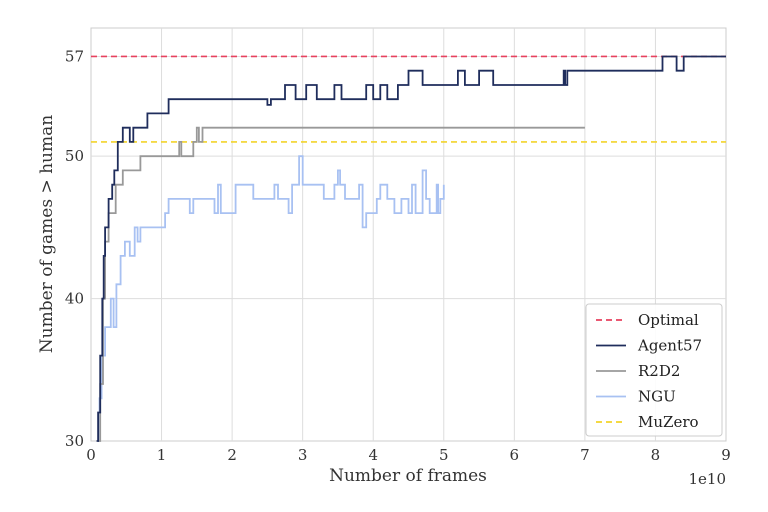 Image resolution: width=768 pixels, height=512 pixels. What do you see at coordinates (47, 234) in the screenshot?
I see `y-axis-label: Number of games > human` at bounding box center [47, 234].